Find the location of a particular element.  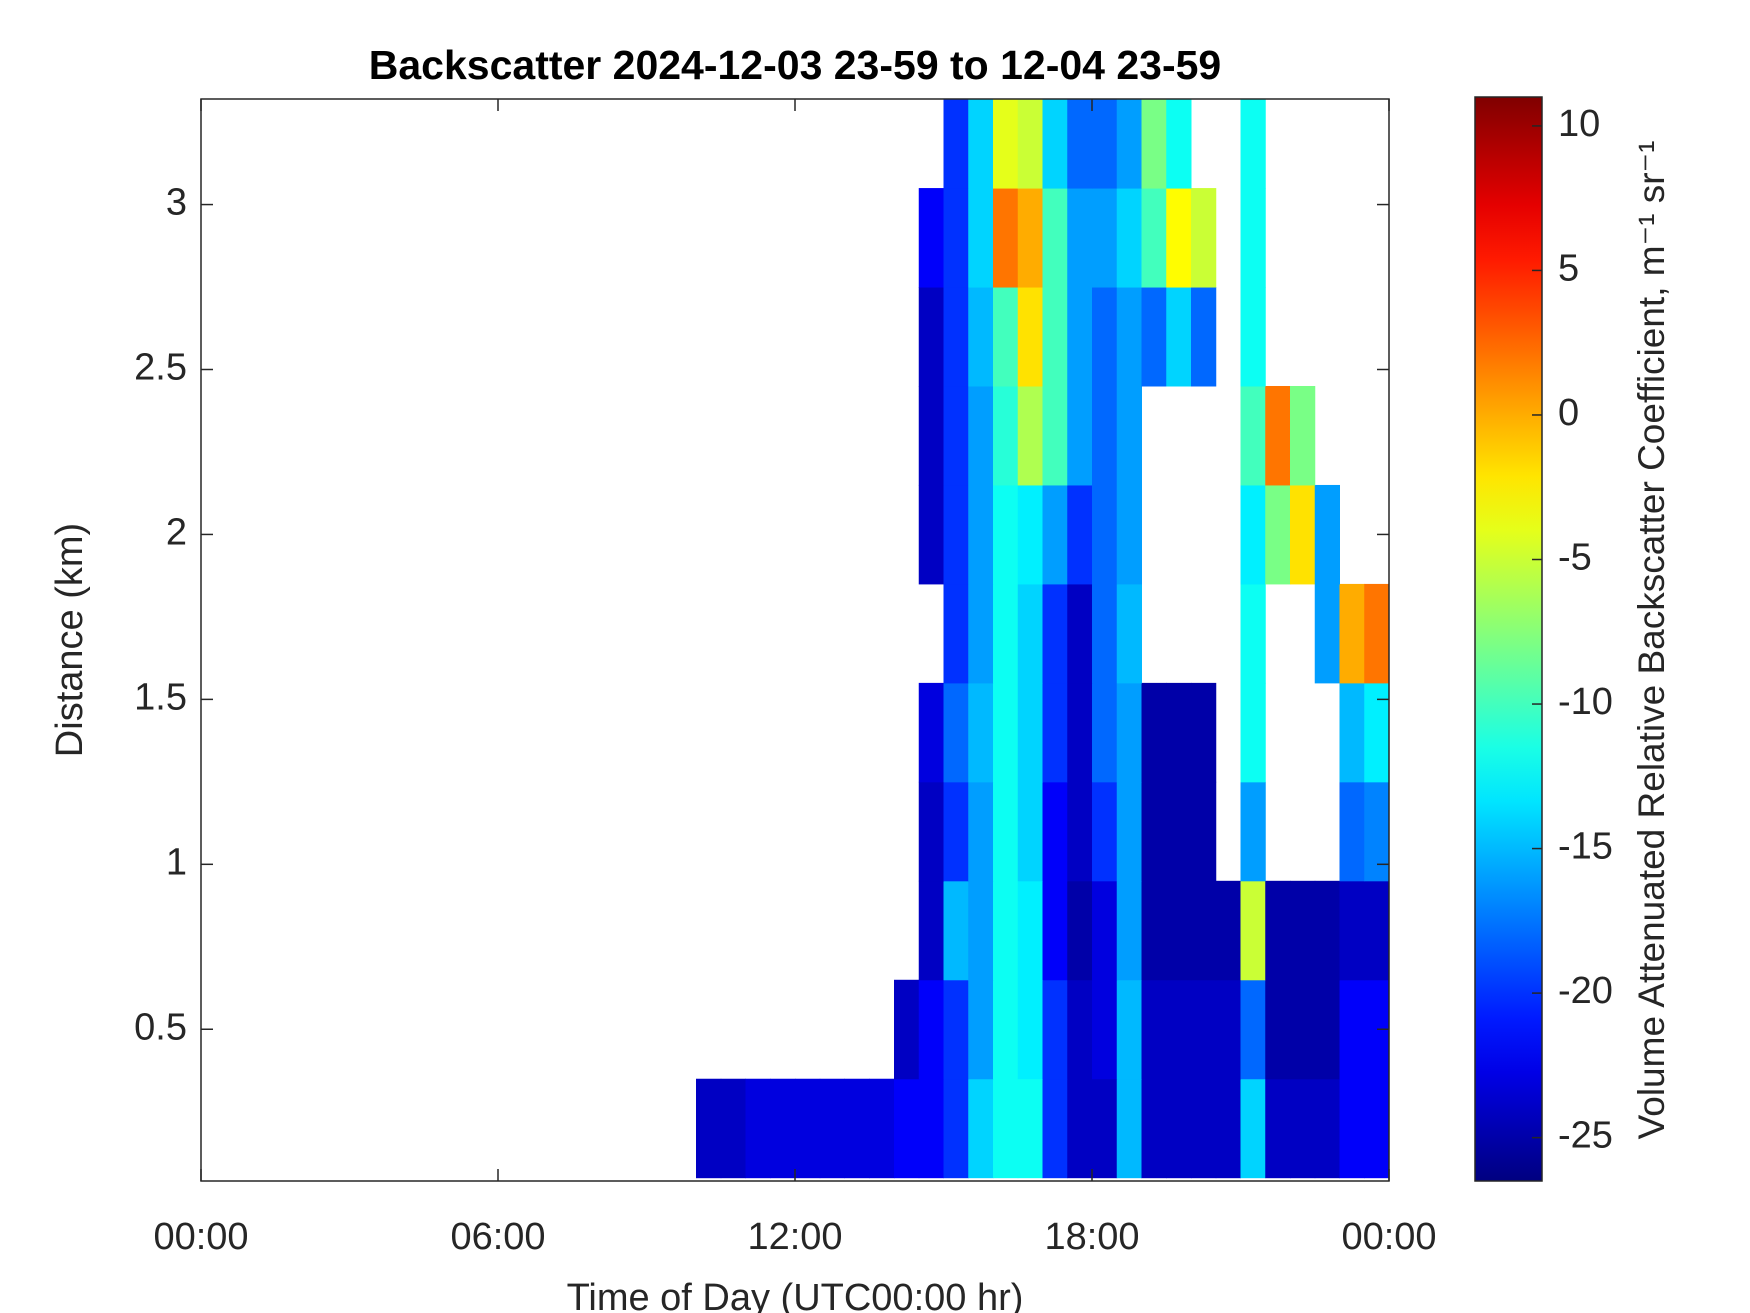

x-axis-label: Time of Day (UTC00:00 hr) is located at coordinates (795, 1295).